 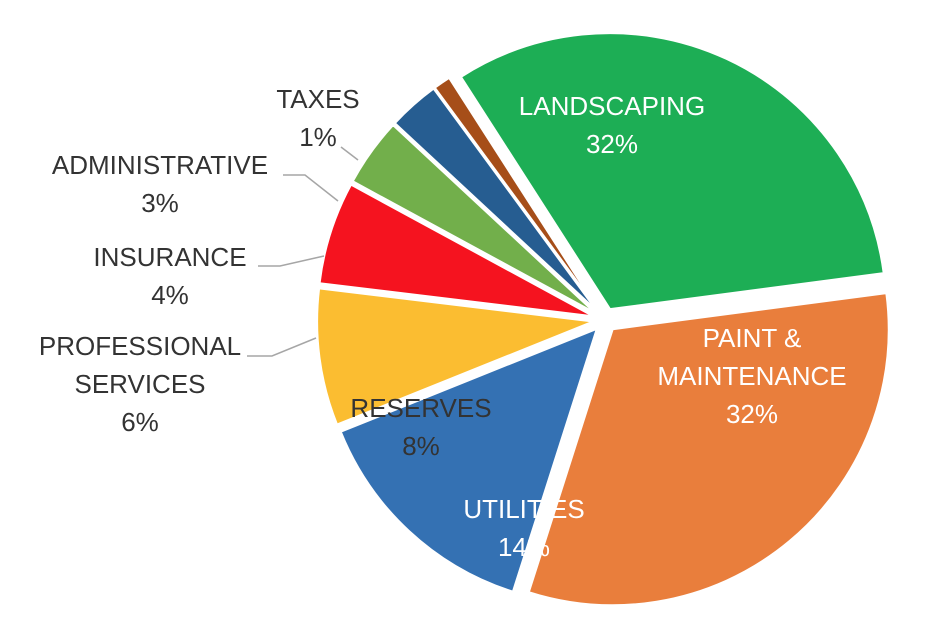 I want to click on slice-taxes, so click(x=516, y=193).